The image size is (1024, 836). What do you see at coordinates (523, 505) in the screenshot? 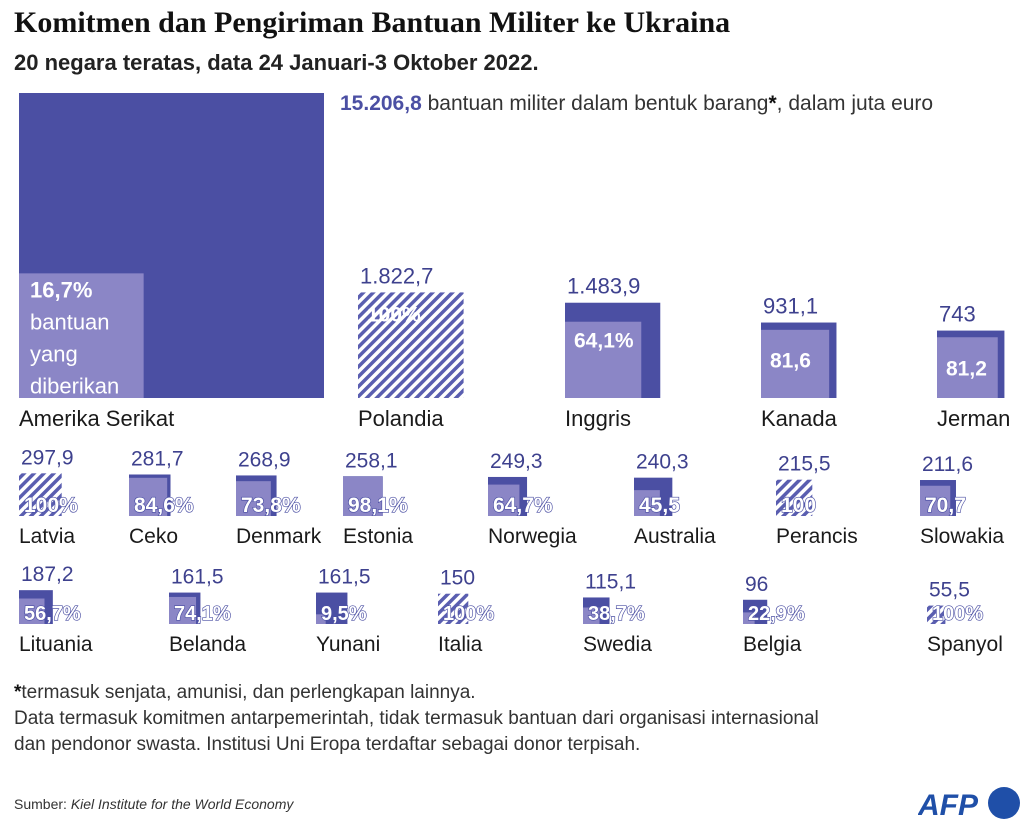
I see `delivered-pct-label: 64,7%` at bounding box center [523, 505].